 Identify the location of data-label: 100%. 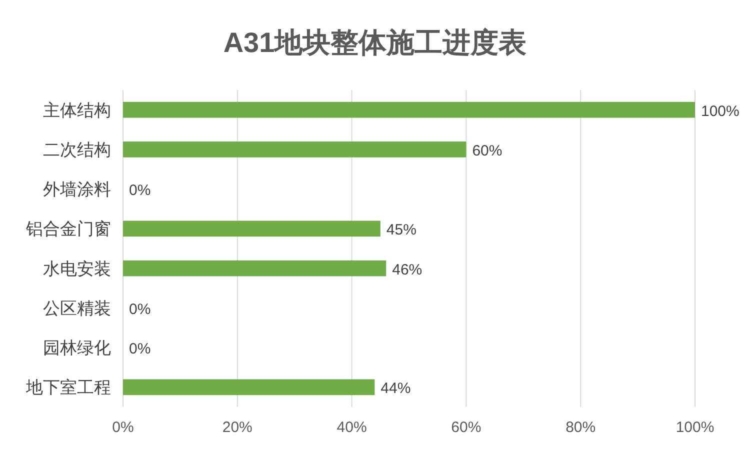
(720, 111).